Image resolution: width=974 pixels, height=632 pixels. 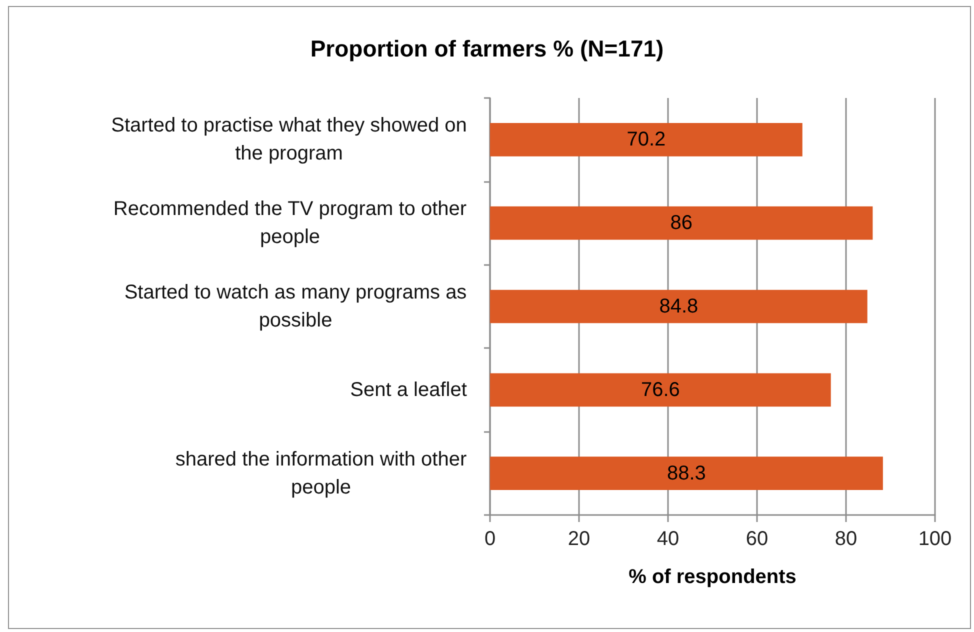 What do you see at coordinates (487, 49) in the screenshot?
I see `chart-title: Proportion of farmers % (N=171)` at bounding box center [487, 49].